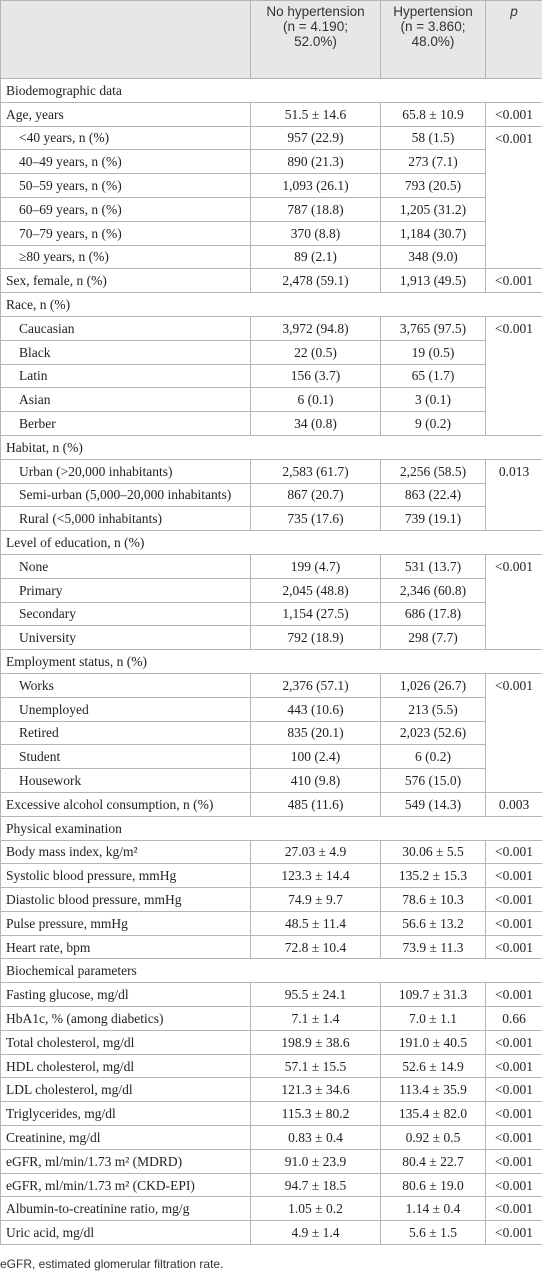 The height and width of the screenshot is (1288, 542). What do you see at coordinates (125, 1066) in the screenshot?
I see `row-label: HDL cholesterol, mg/dl` at bounding box center [125, 1066].